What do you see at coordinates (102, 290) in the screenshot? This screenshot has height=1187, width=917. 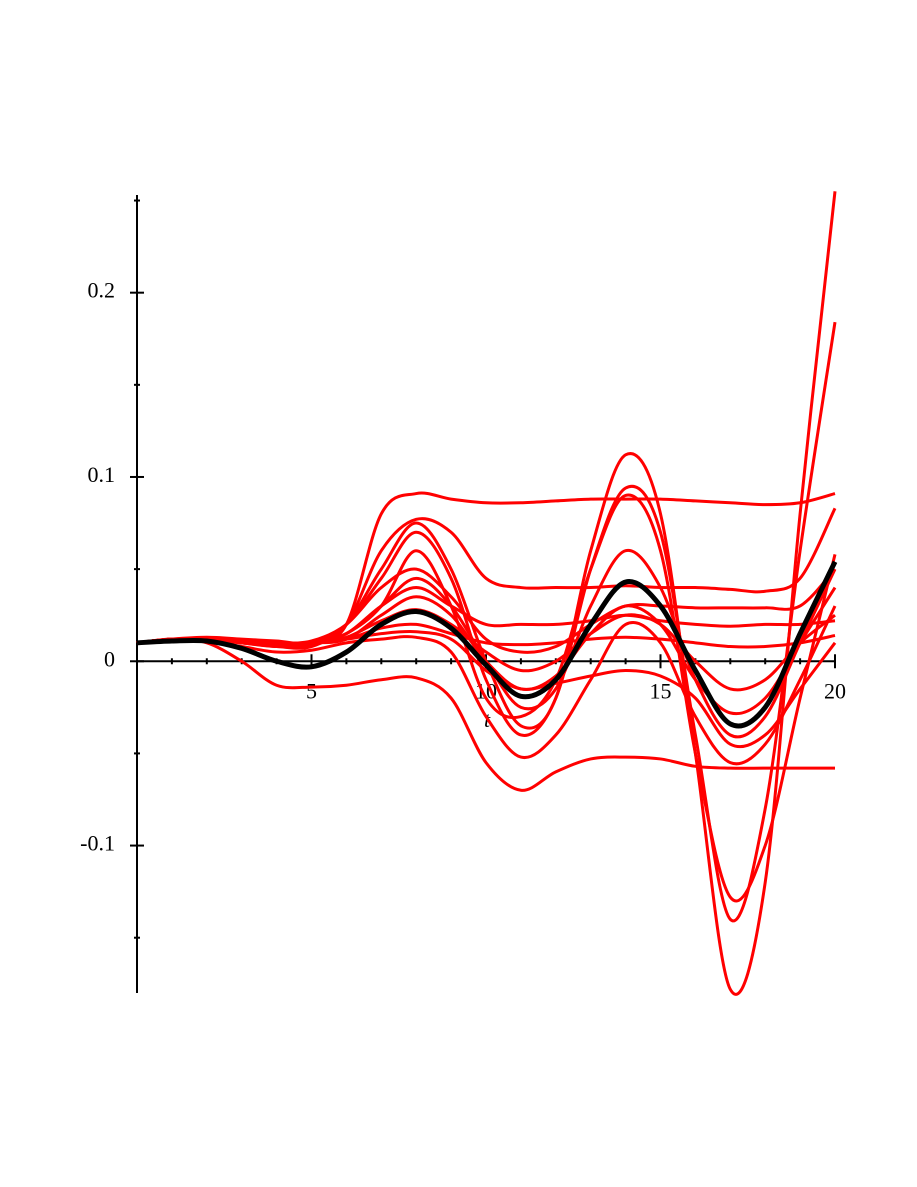 I see `y-tick-label: 0.2` at bounding box center [102, 290].